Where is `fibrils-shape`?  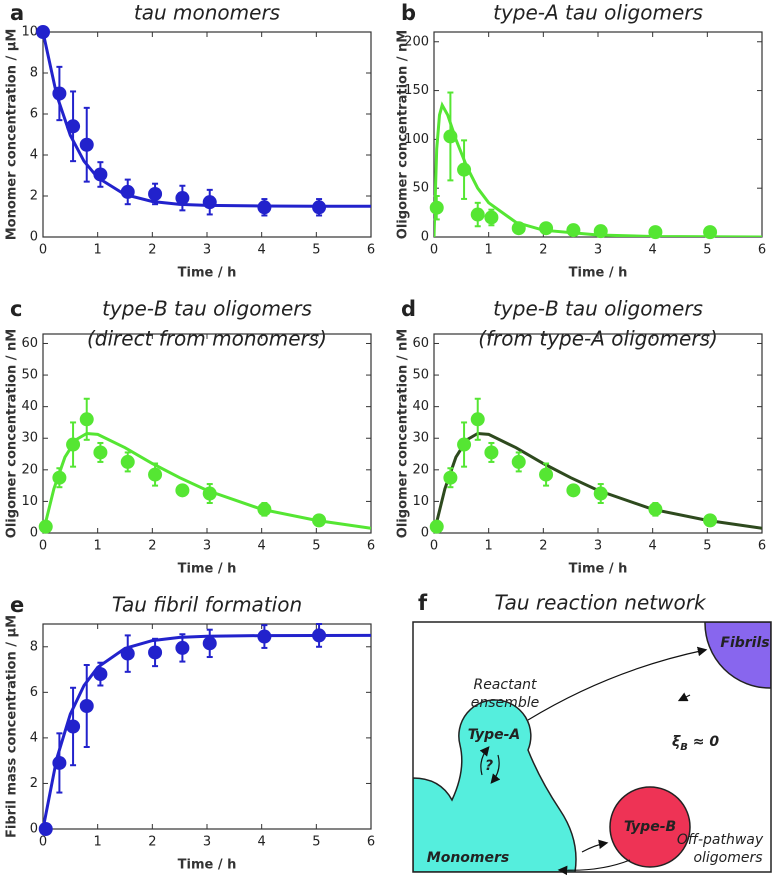 fibrils-shape is located at coordinates (737, 655).